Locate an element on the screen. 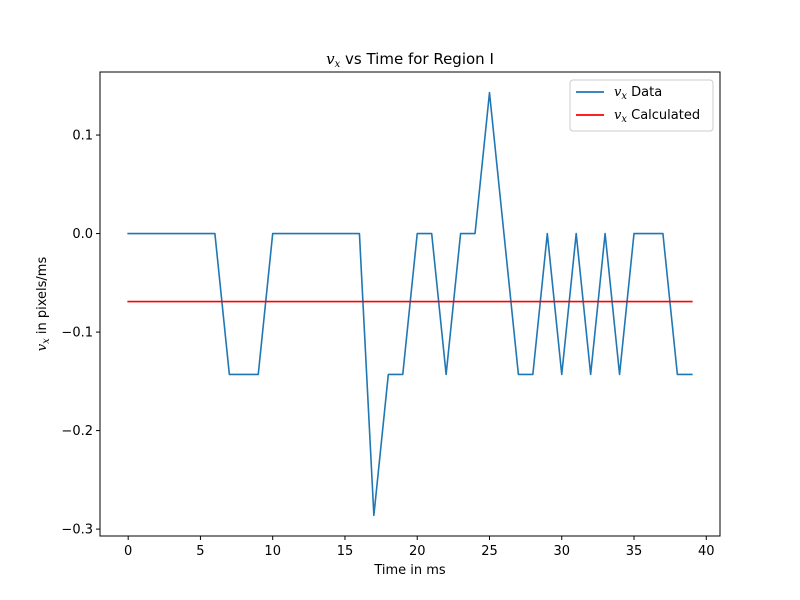 This screenshot has height=600, width=800. legend-label-data: vx Data is located at coordinates (638, 93).